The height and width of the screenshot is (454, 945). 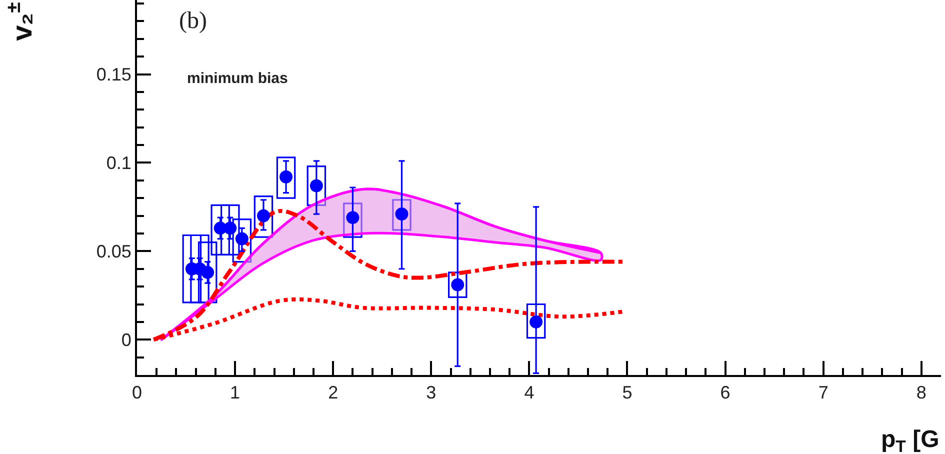 I want to click on x-tick-label: 4, so click(x=529, y=392).